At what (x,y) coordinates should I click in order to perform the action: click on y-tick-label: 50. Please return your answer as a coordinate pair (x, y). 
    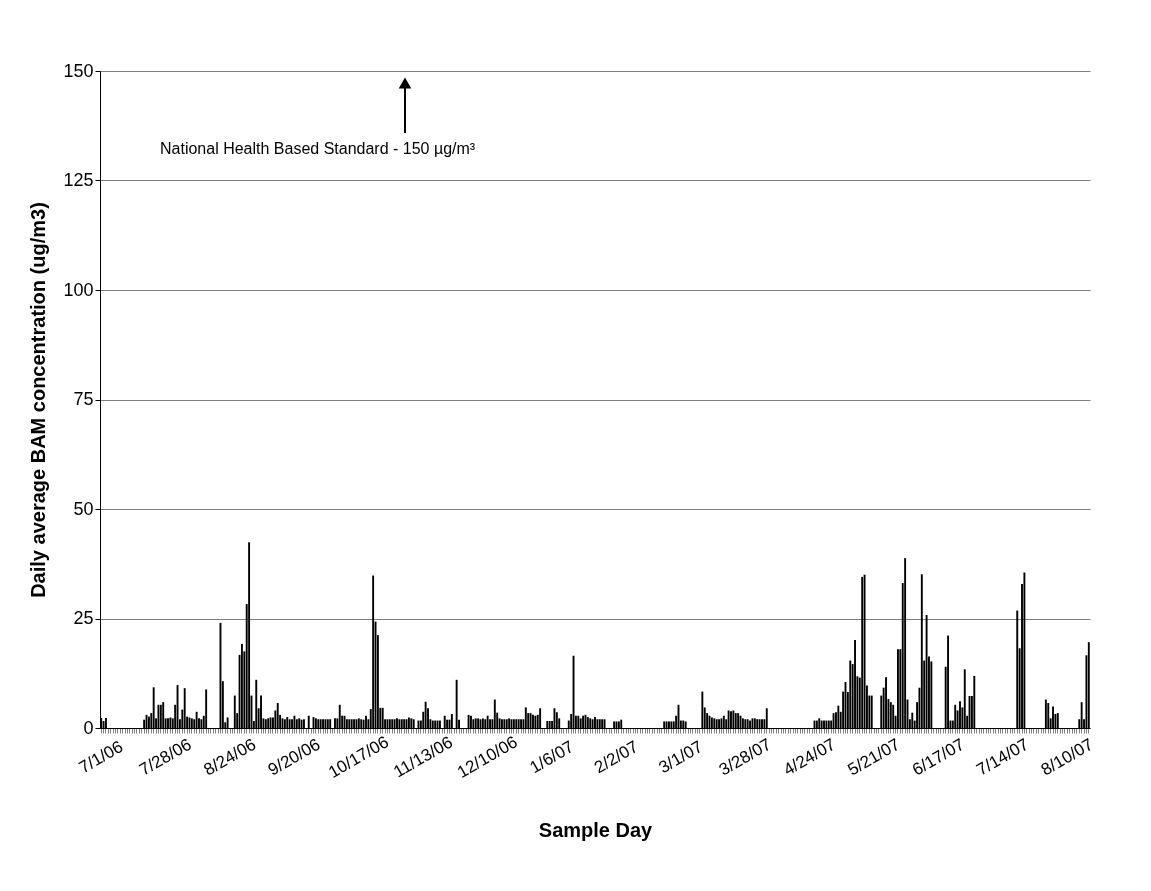
    Looking at the image, I should click on (83, 508).